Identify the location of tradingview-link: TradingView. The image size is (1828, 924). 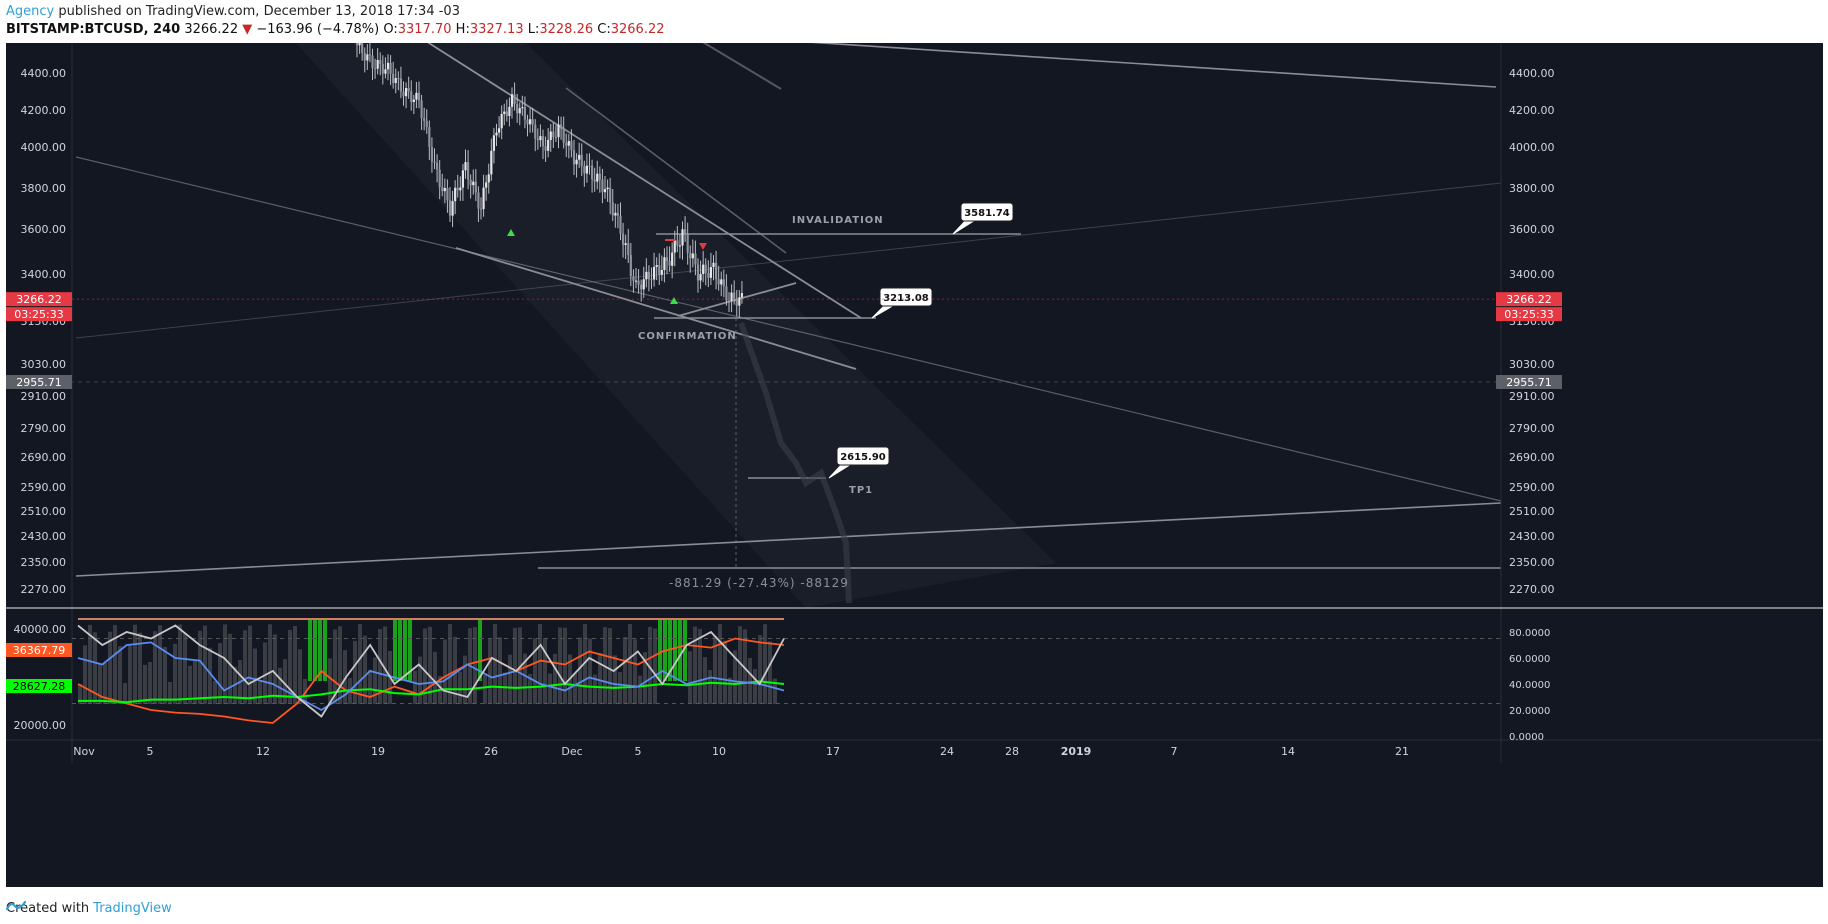
(89, 908).